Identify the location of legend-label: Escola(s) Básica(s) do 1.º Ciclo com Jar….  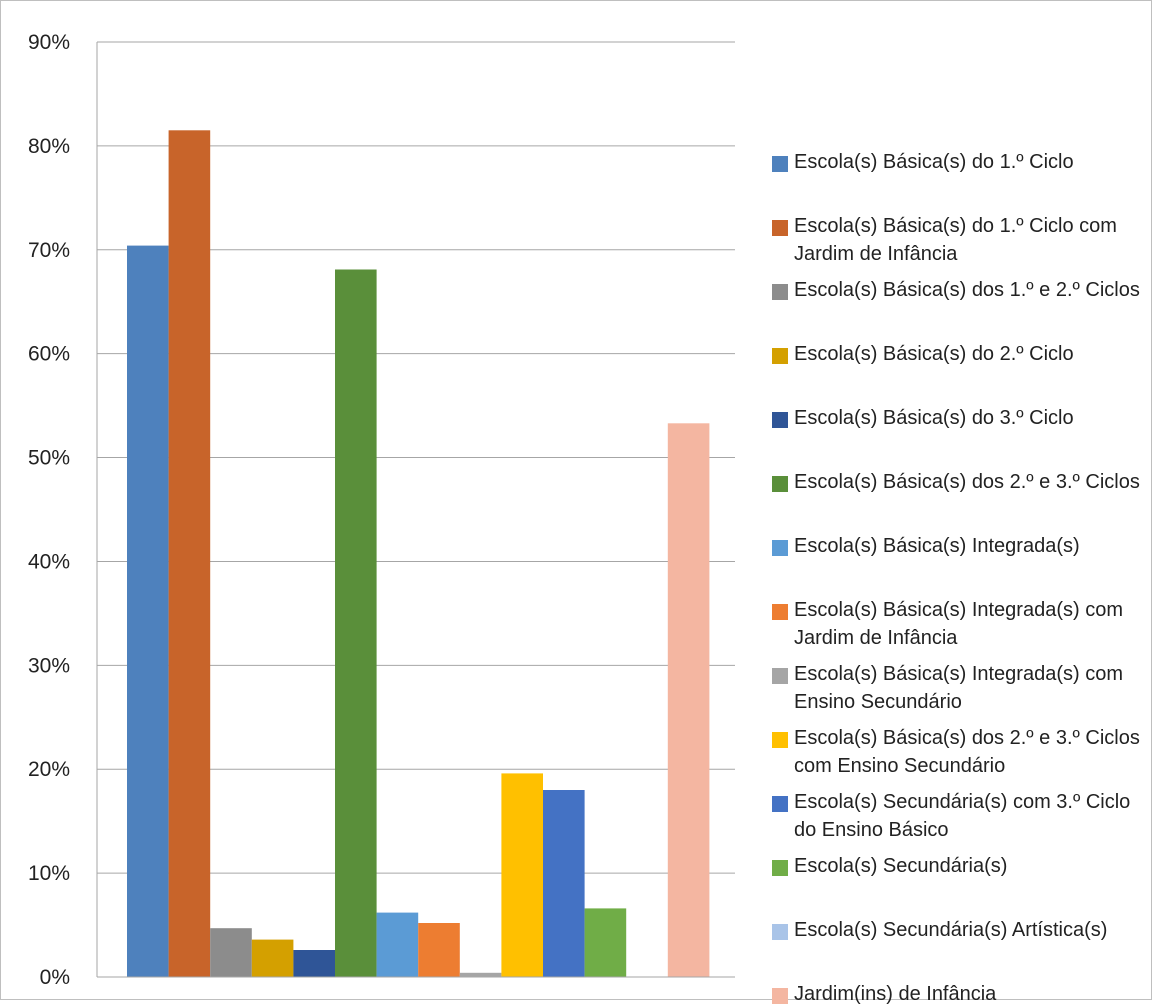
(955, 240).